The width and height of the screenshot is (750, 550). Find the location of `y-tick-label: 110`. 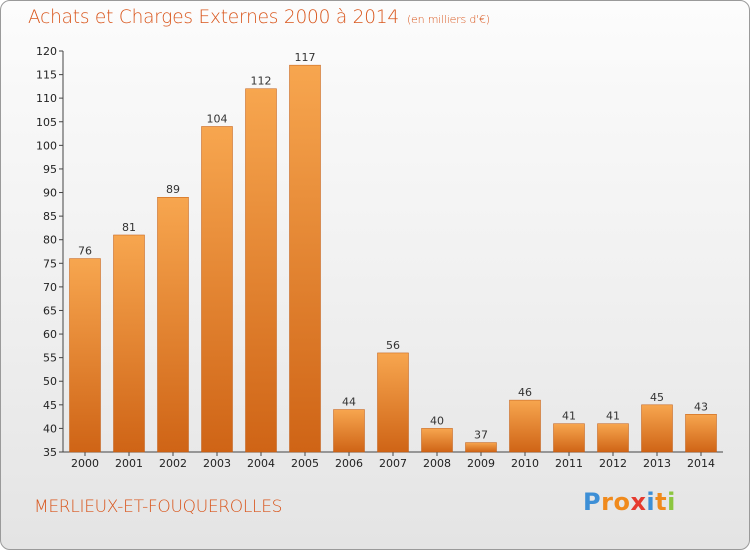

y-tick-label: 110 is located at coordinates (46, 98).